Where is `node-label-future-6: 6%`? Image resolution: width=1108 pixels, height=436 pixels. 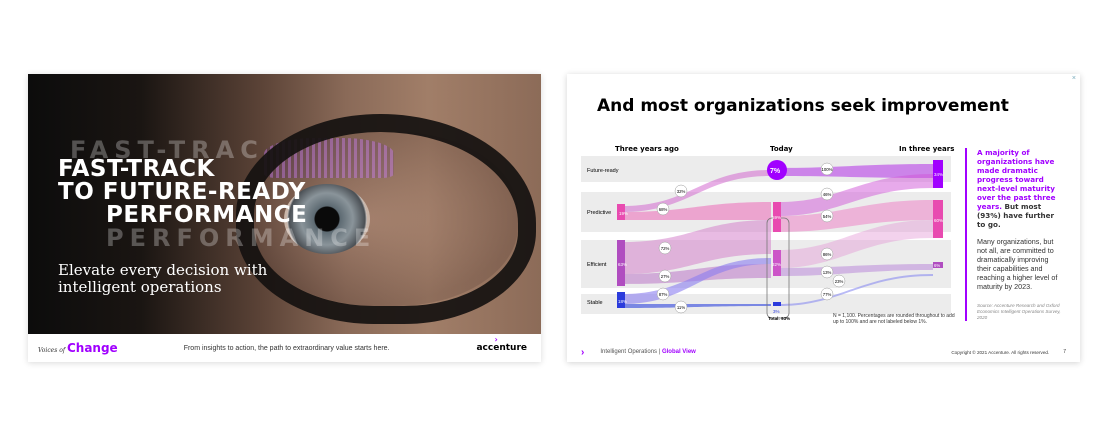
node-label-future-6: 6% is located at coordinates (937, 265).